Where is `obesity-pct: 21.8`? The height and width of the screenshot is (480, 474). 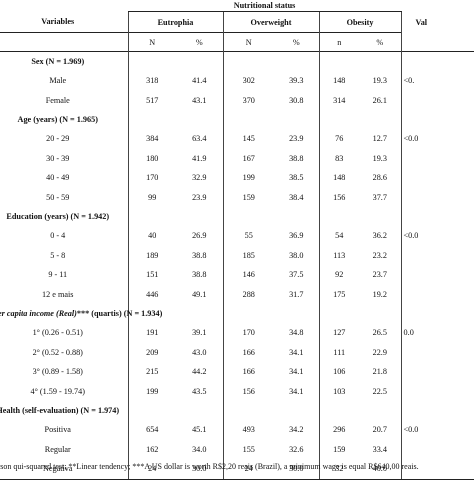
obesity-pct: 21.8 is located at coordinates (379, 372).